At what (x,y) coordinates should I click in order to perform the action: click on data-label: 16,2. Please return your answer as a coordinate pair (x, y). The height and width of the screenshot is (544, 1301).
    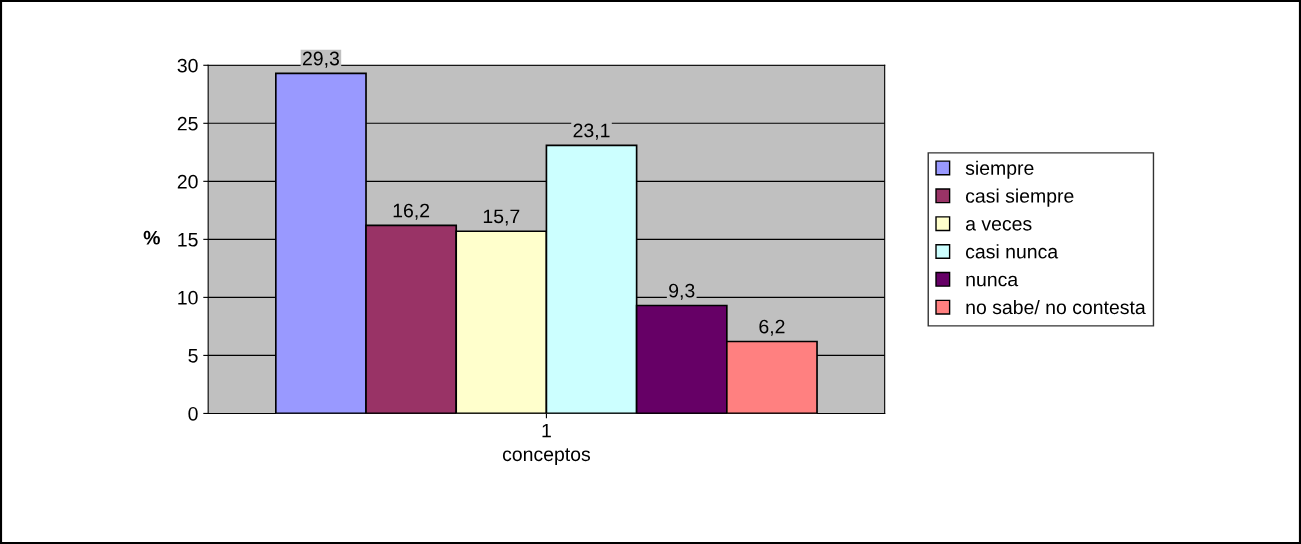
    Looking at the image, I should click on (411, 211).